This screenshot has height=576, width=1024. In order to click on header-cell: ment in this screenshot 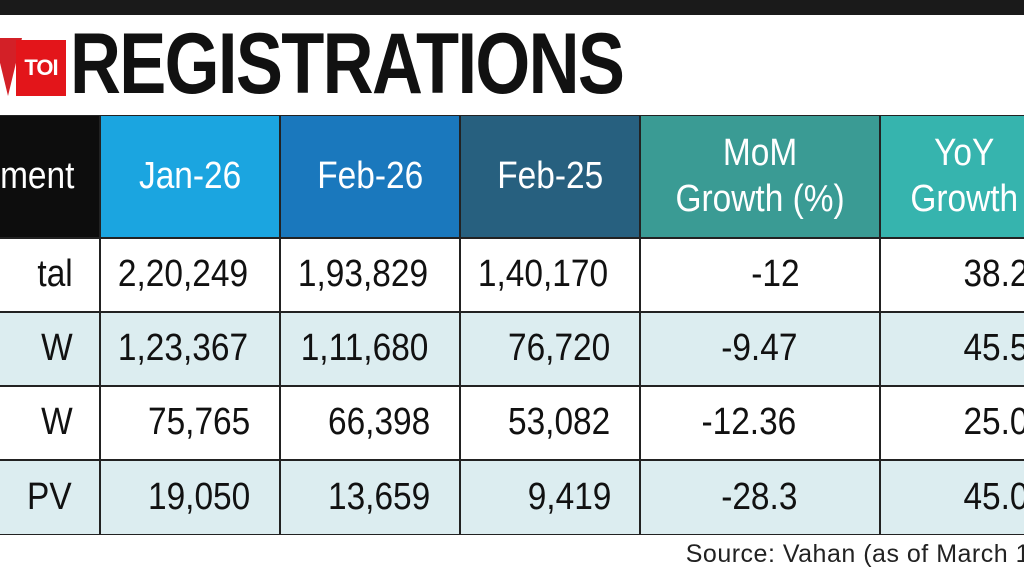, I will do `click(50, 176)`.